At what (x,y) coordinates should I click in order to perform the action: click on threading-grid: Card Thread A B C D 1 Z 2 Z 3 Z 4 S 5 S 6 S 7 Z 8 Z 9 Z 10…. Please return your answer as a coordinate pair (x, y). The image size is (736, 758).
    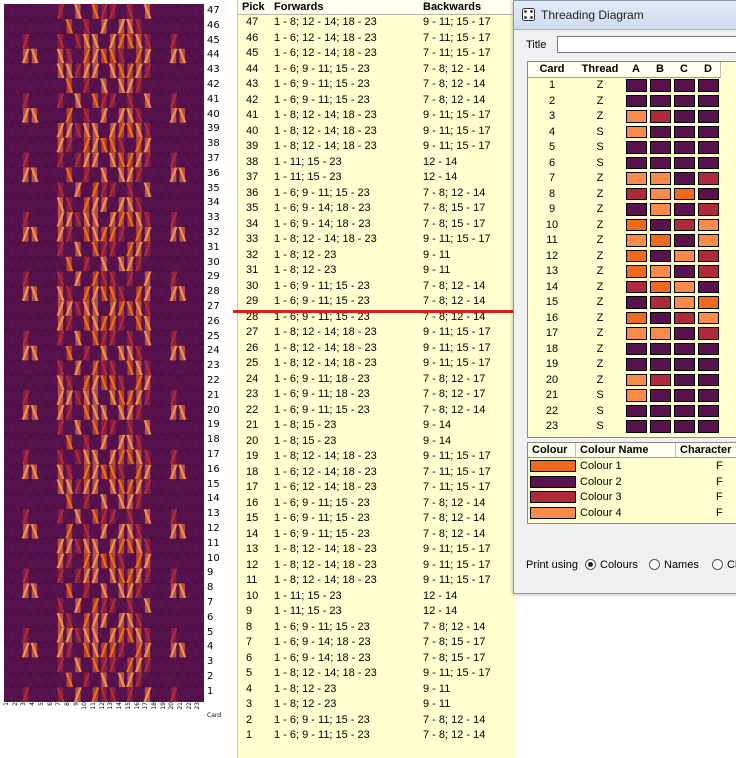
    Looking at the image, I should click on (631, 249).